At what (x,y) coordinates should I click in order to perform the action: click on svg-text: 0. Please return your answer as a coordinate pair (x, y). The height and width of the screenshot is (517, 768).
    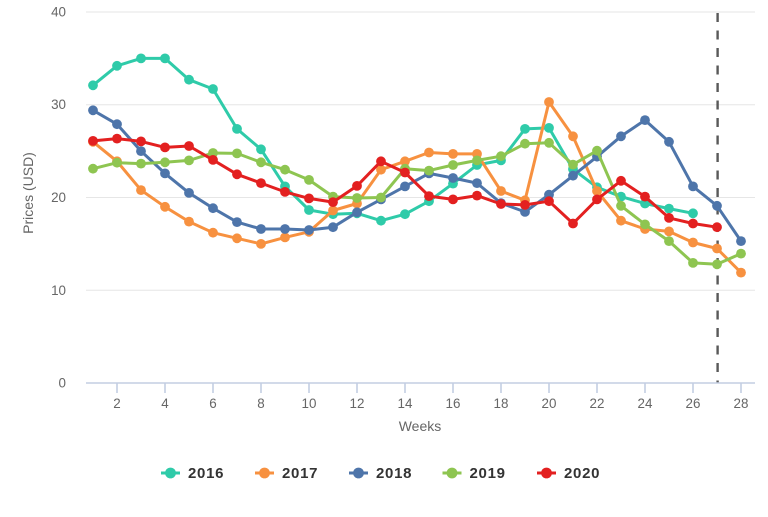
    Looking at the image, I should click on (62, 383).